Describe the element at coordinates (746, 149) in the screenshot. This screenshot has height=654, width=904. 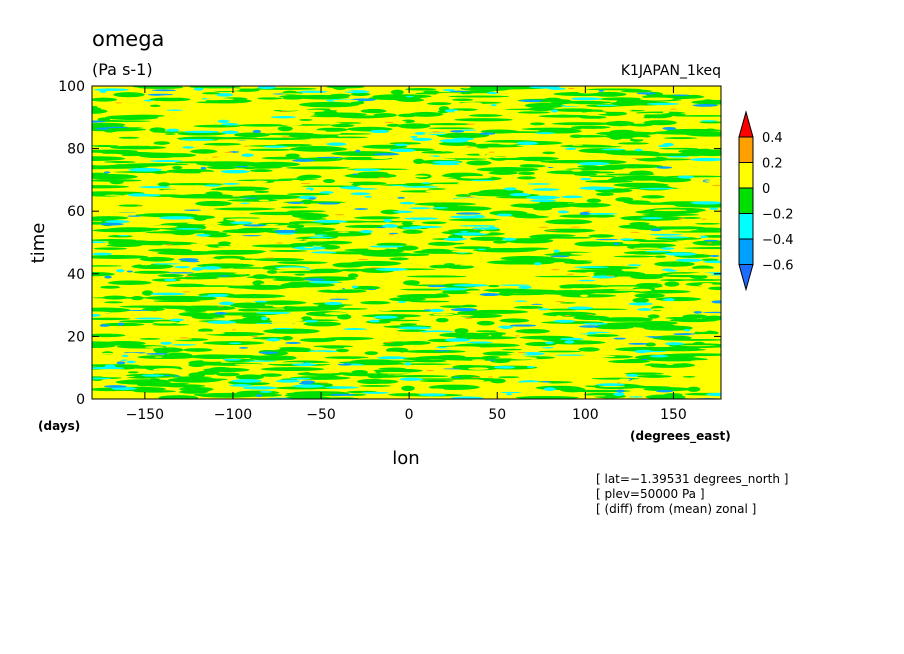
I see `colorbar-box` at that location.